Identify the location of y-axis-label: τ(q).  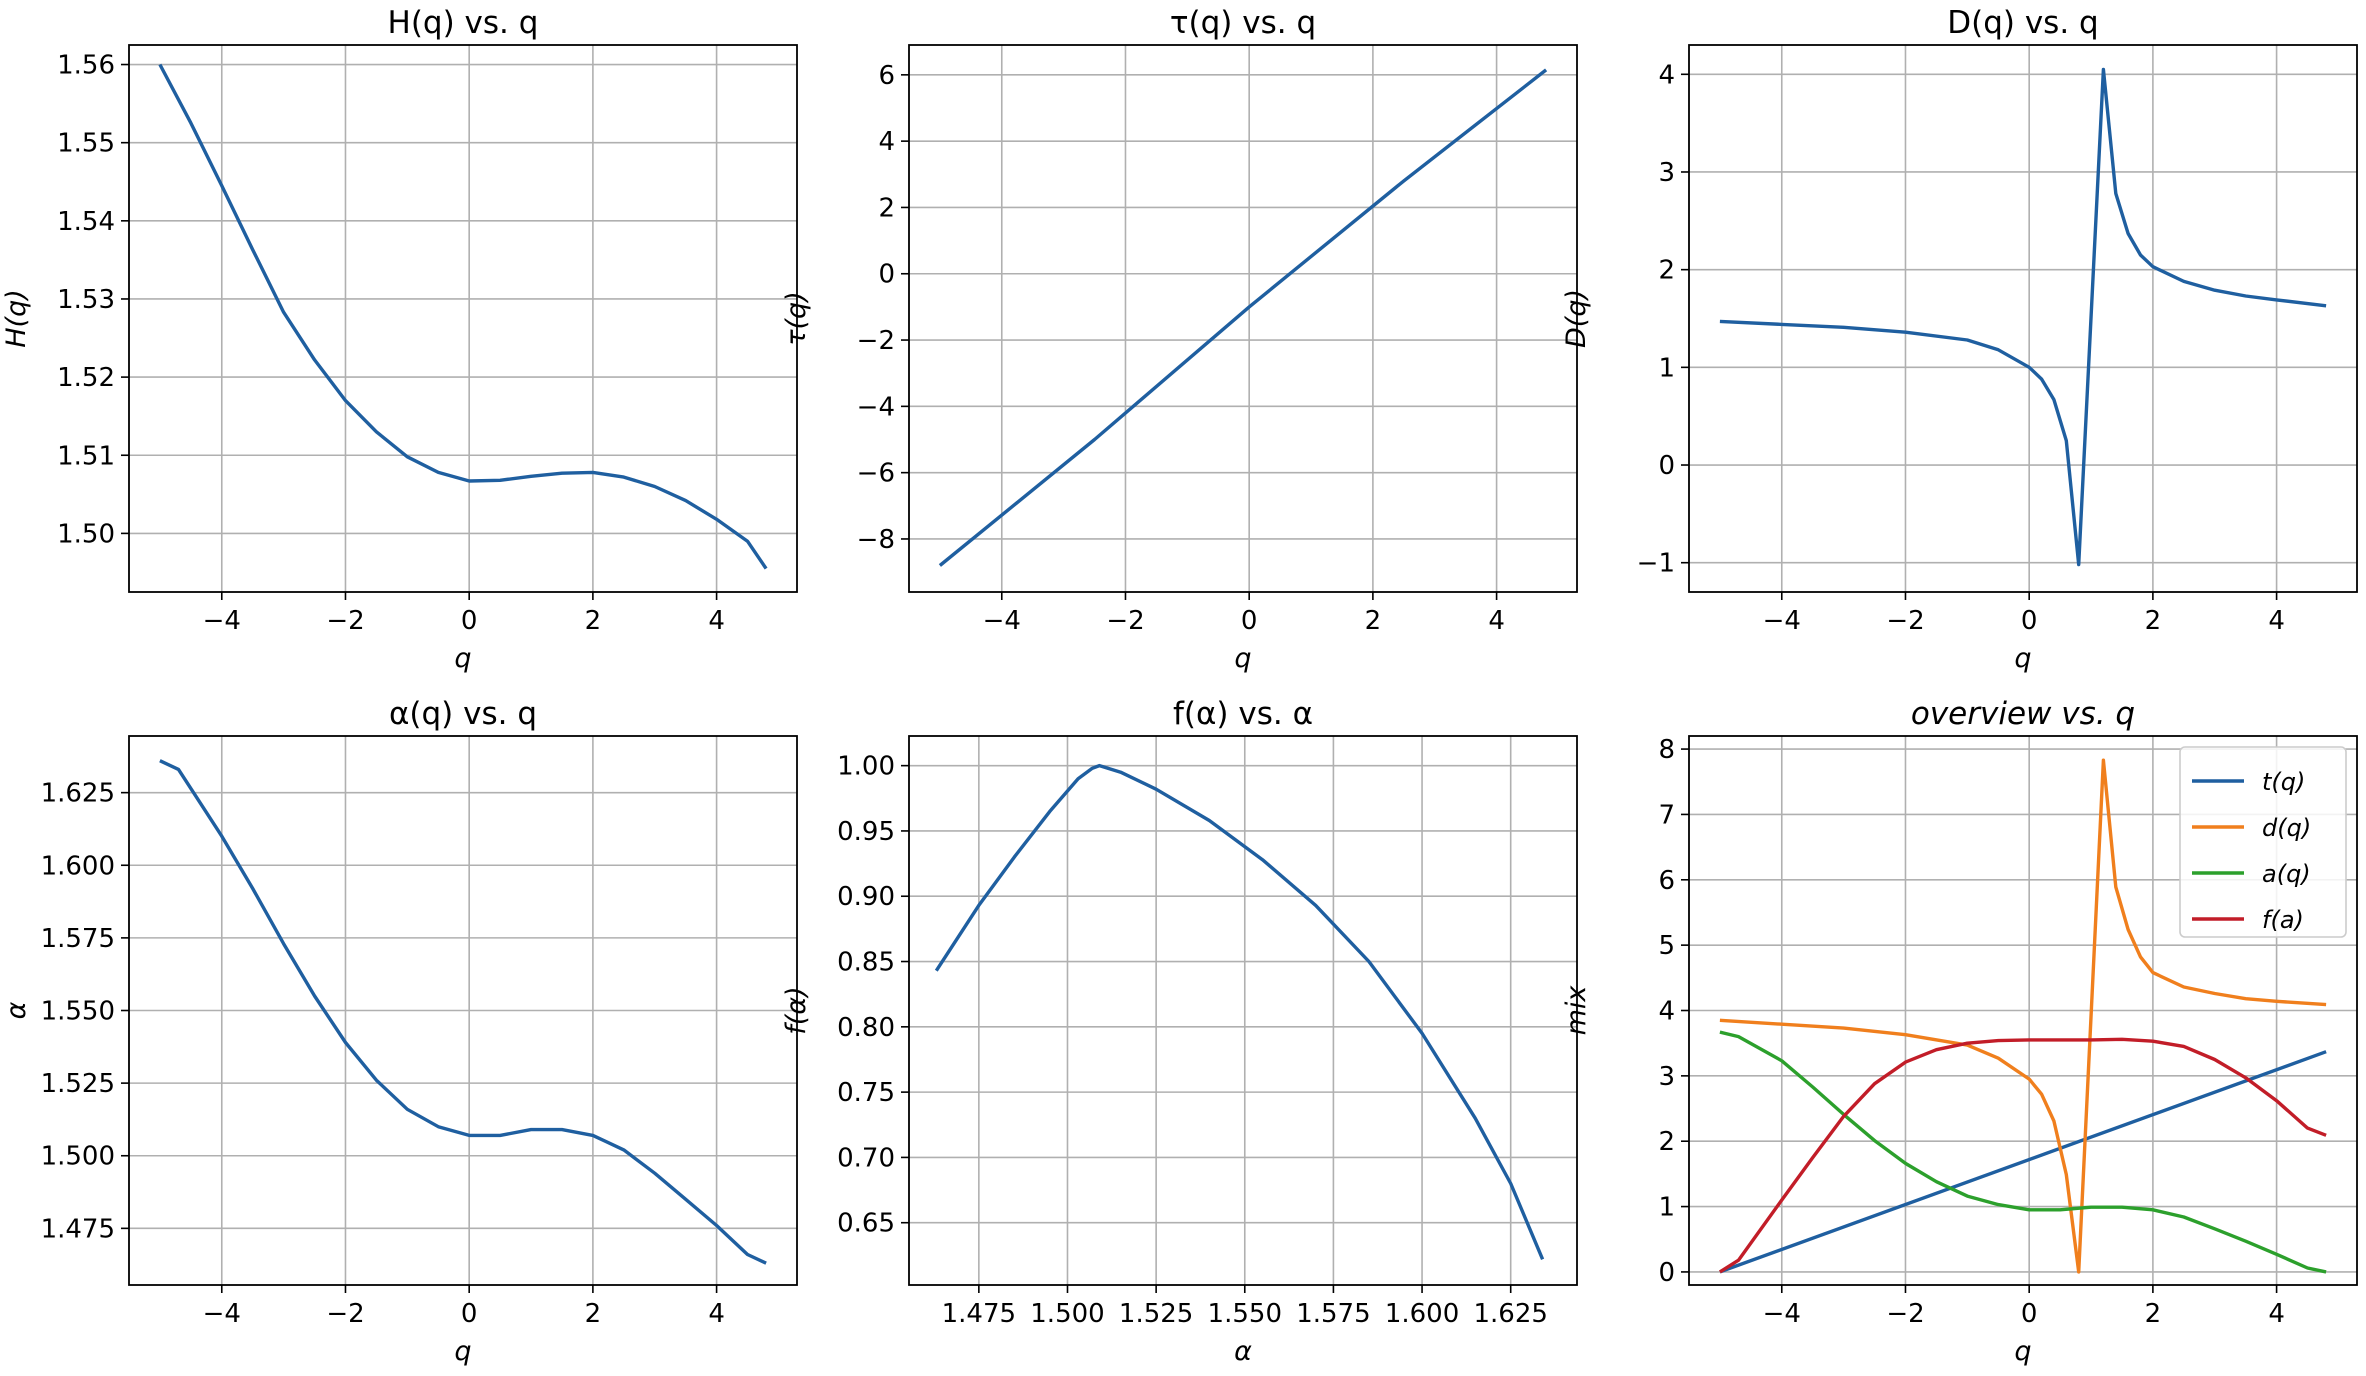
(796, 318).